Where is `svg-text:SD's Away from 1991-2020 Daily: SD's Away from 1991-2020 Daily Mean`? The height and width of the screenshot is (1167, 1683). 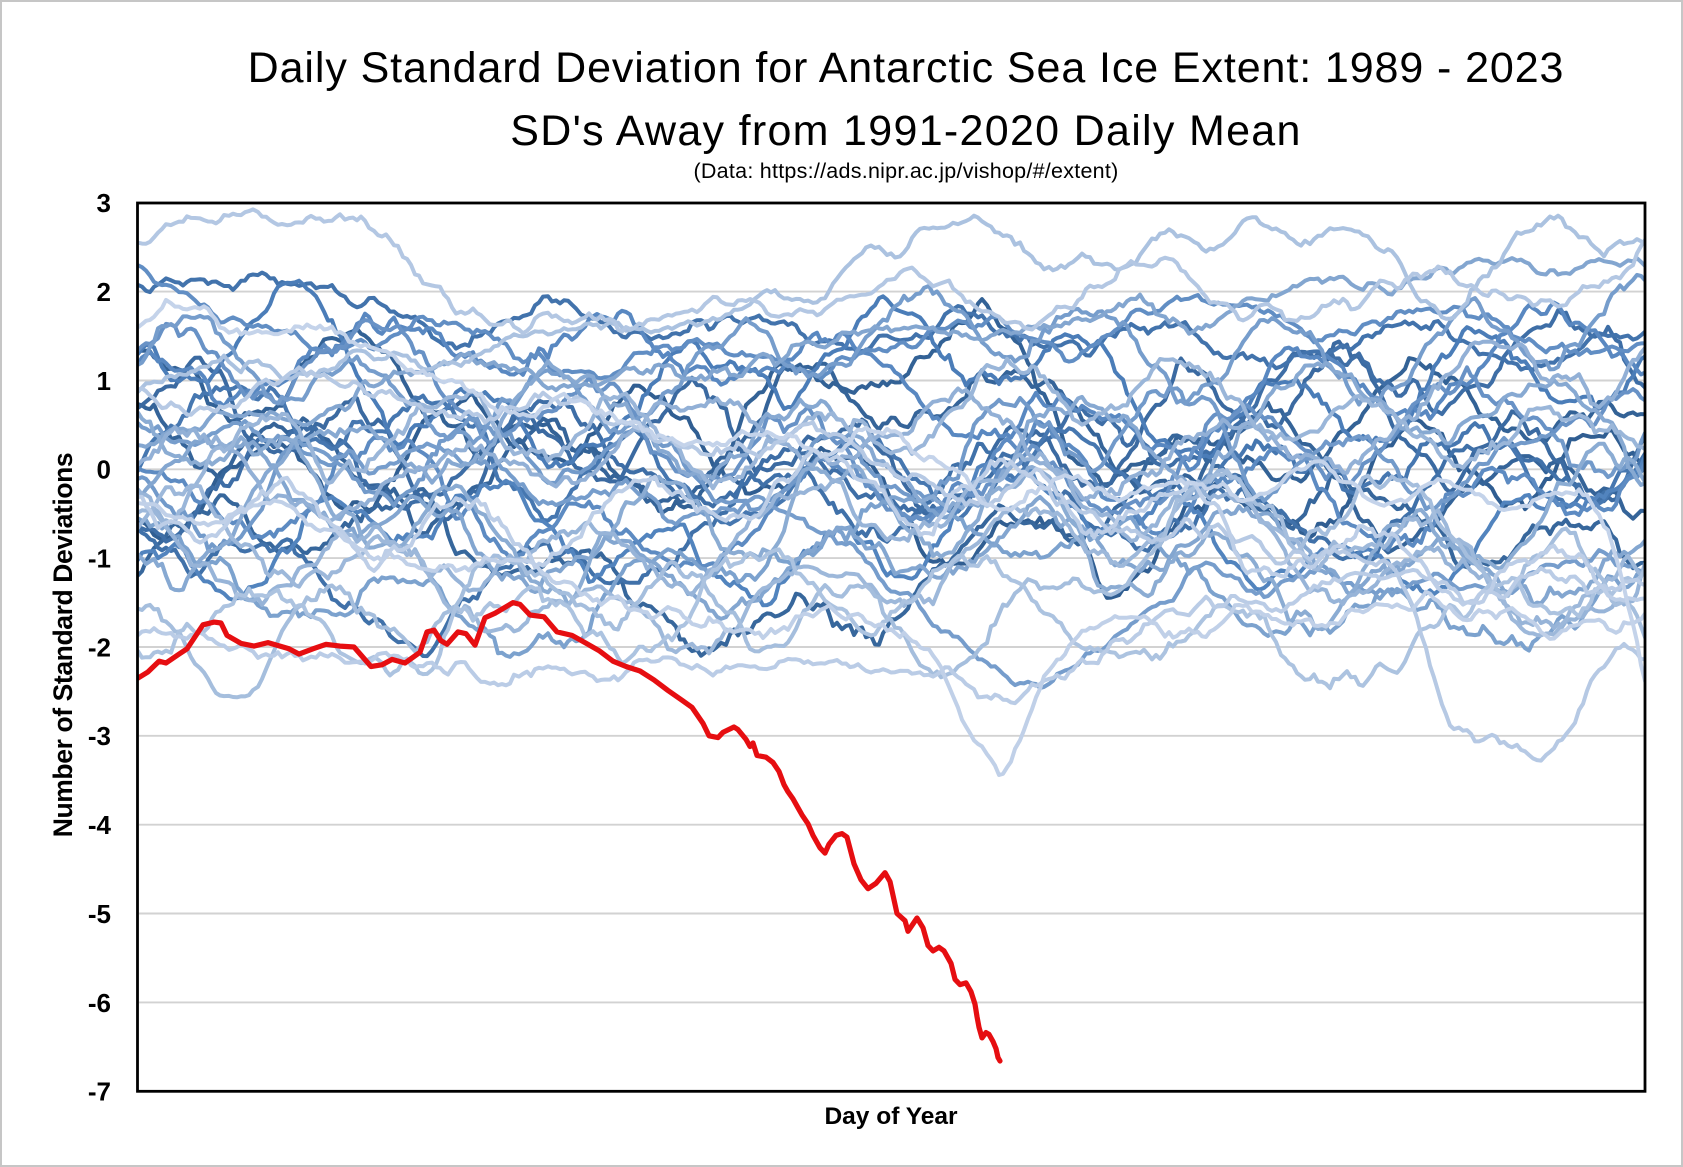
svg-text:SD's Away from 1991-2020 Daily: SD's Away from 1991-2020 Daily Mean is located at coordinates (905, 131).